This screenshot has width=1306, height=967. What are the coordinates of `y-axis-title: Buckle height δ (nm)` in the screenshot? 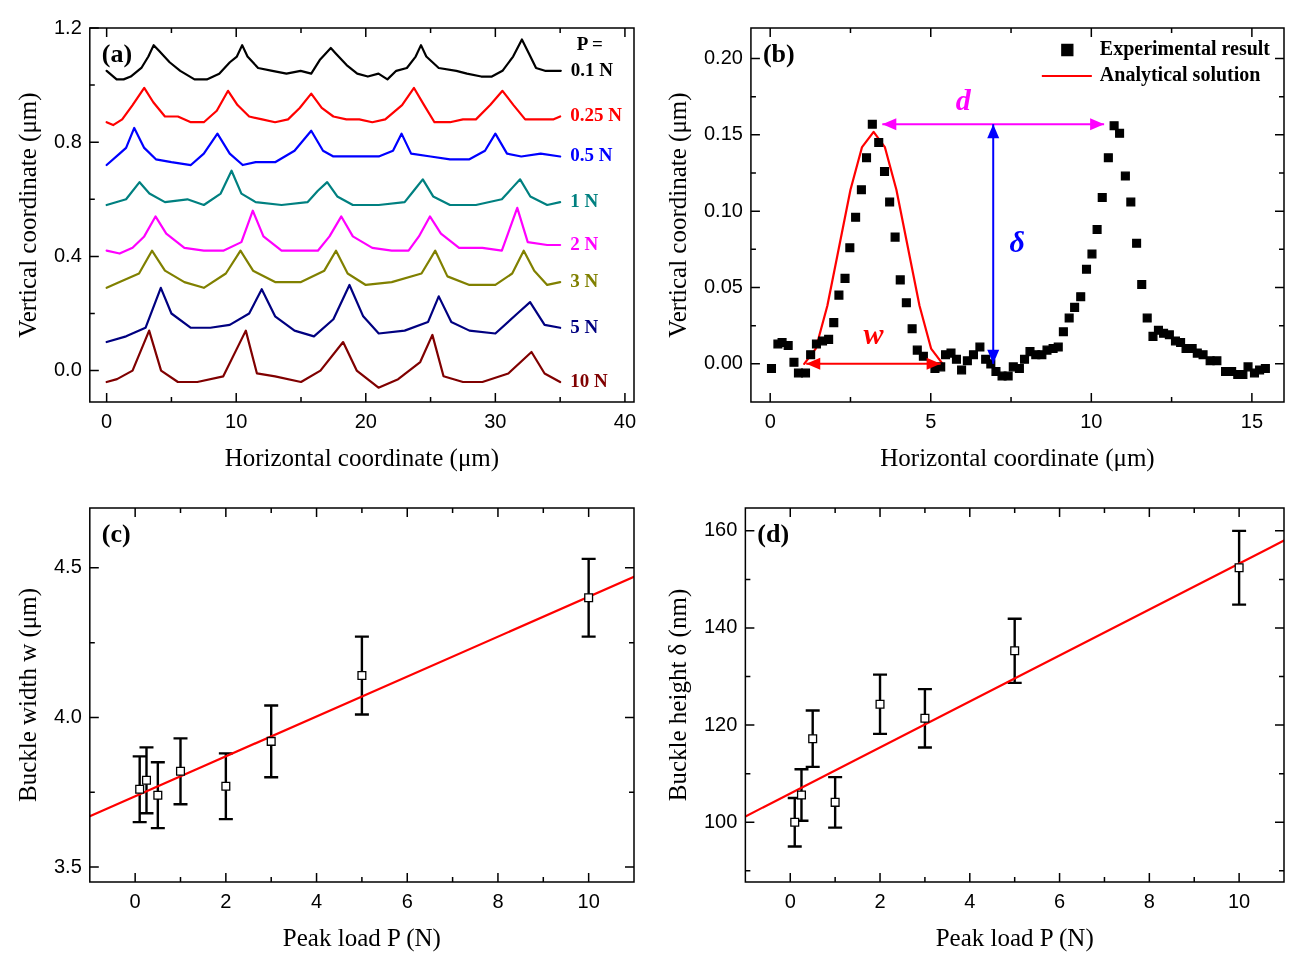 It's located at (677, 695).